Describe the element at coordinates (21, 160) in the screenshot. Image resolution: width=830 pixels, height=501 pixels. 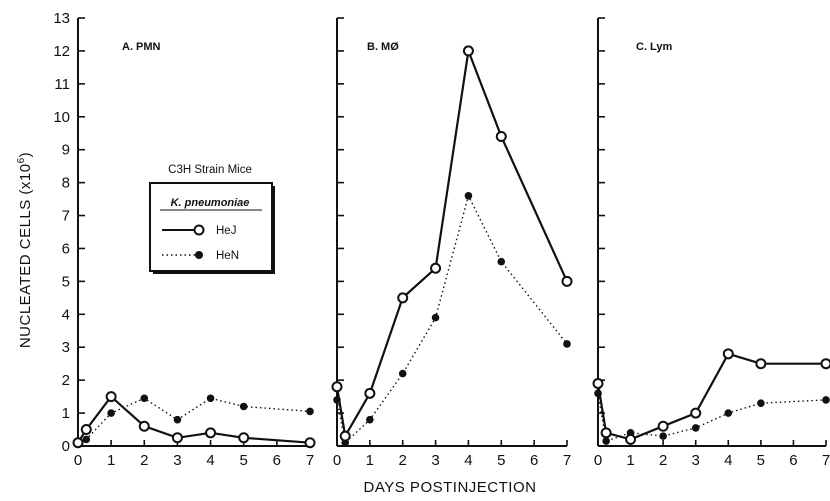
I see `y-axis-title-exponent: 6` at that location.